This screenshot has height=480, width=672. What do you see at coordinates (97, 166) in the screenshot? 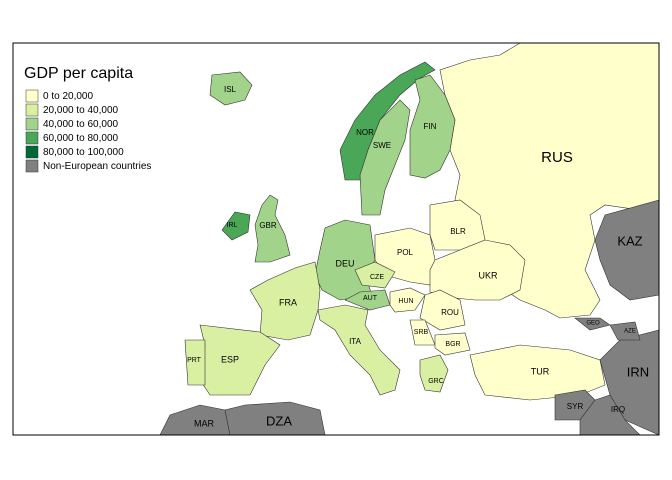
I see `legend-label: Non-European countries` at bounding box center [97, 166].